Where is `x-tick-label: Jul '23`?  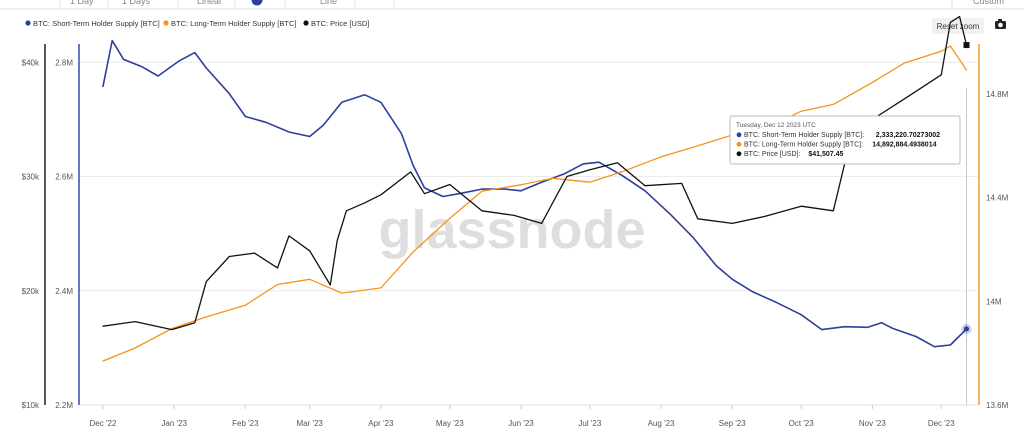
x-tick-label: Jul '23 is located at coordinates (589, 423).